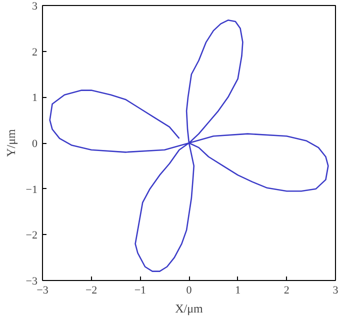 The height and width of the screenshot is (324, 362). Describe the element at coordinates (238, 290) in the screenshot. I see `x-tick-label: 1` at that location.